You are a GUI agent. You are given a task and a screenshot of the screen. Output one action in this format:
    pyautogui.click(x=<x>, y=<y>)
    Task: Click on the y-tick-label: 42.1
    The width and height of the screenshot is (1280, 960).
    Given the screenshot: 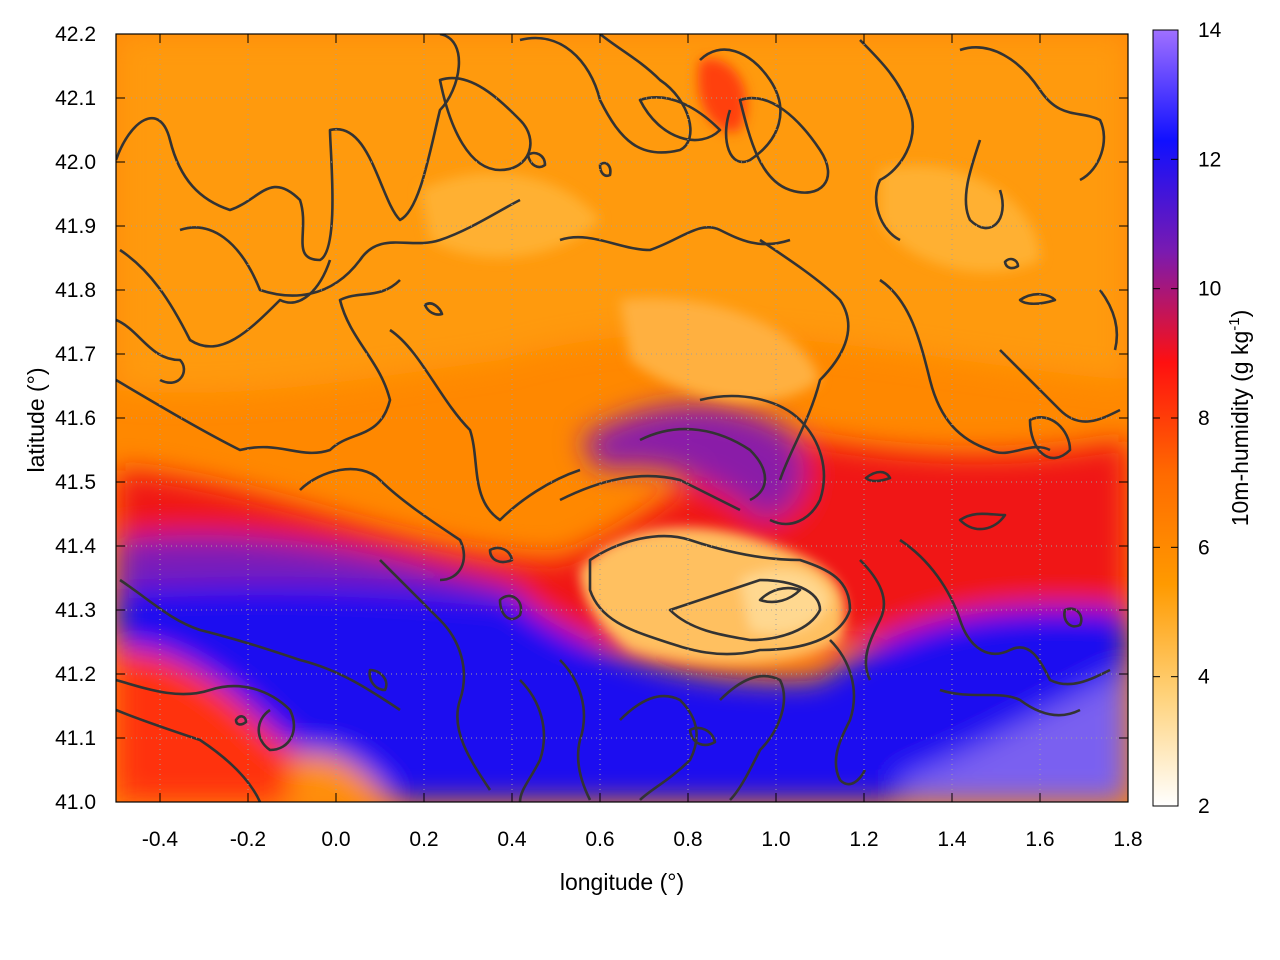 What is the action you would take?
    pyautogui.click(x=75, y=98)
    